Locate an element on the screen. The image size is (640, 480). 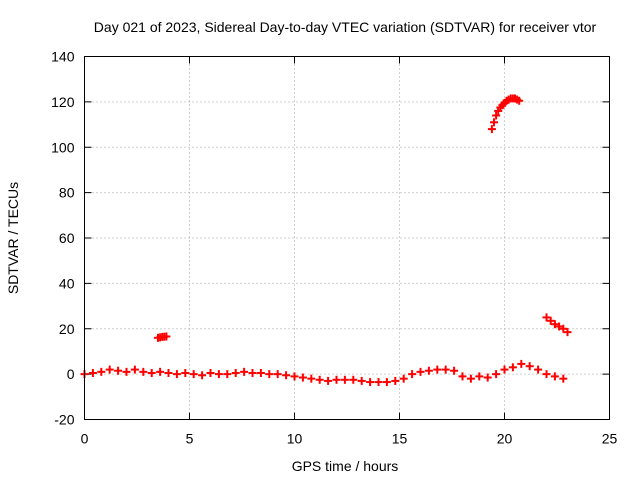
x-tick-label: 5 is located at coordinates (190, 439).